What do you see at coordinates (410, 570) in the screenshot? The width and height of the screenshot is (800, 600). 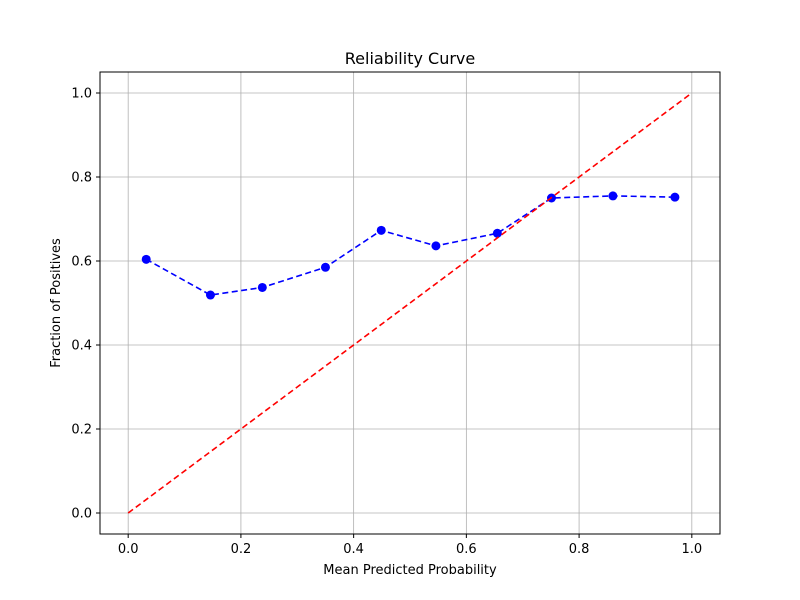 I see `x-axis-label: Mean Predicted Probability` at bounding box center [410, 570].